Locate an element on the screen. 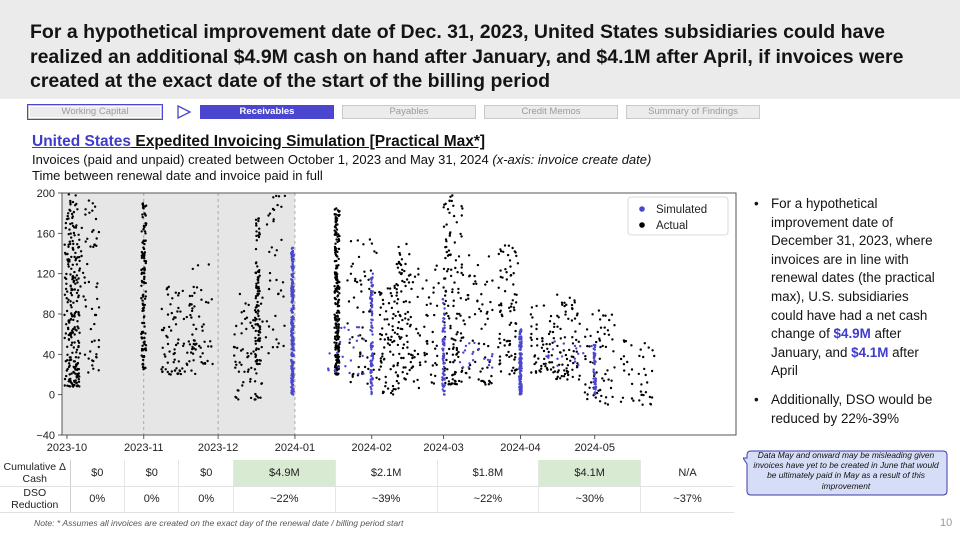 This screenshot has width=960, height=540. tab-payables: Payables is located at coordinates (409, 112).